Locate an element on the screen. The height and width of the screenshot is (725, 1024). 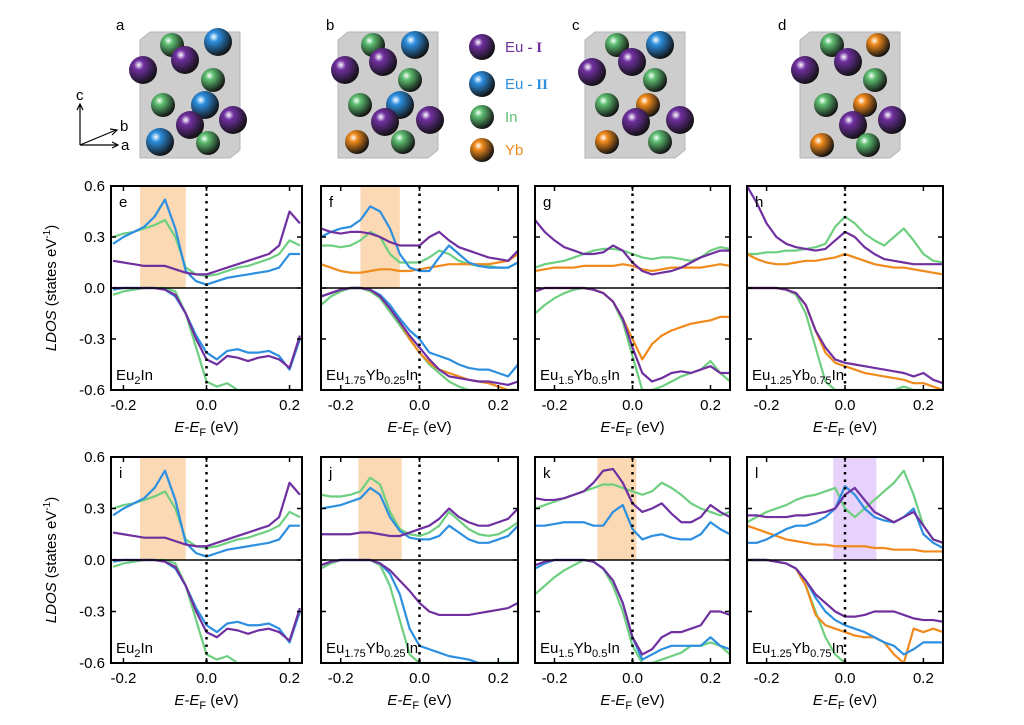
legend-label: In is located at coordinates (511, 117).